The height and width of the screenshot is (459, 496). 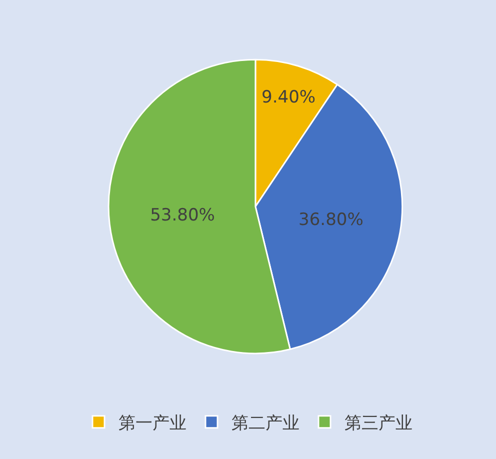 What do you see at coordinates (378, 423) in the screenshot?
I see `legend-label: 第三产业` at bounding box center [378, 423].